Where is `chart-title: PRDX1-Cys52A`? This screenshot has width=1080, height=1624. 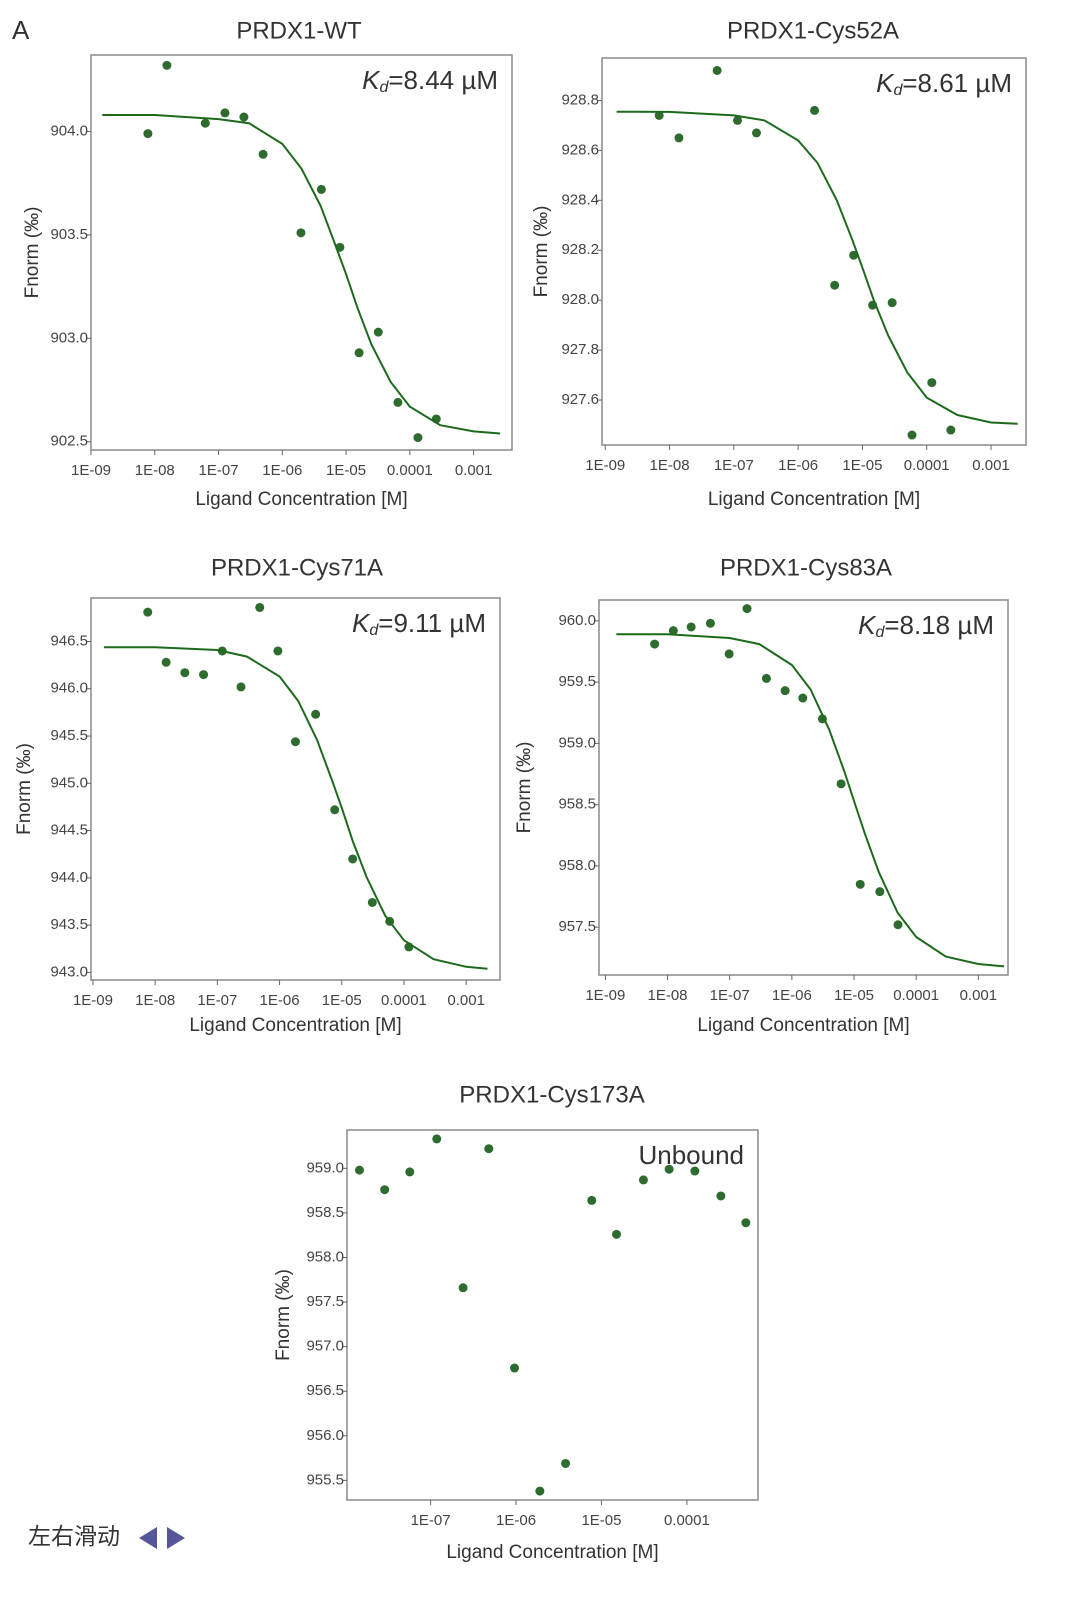
chart-title: PRDX1-Cys52A is located at coordinates (813, 30).